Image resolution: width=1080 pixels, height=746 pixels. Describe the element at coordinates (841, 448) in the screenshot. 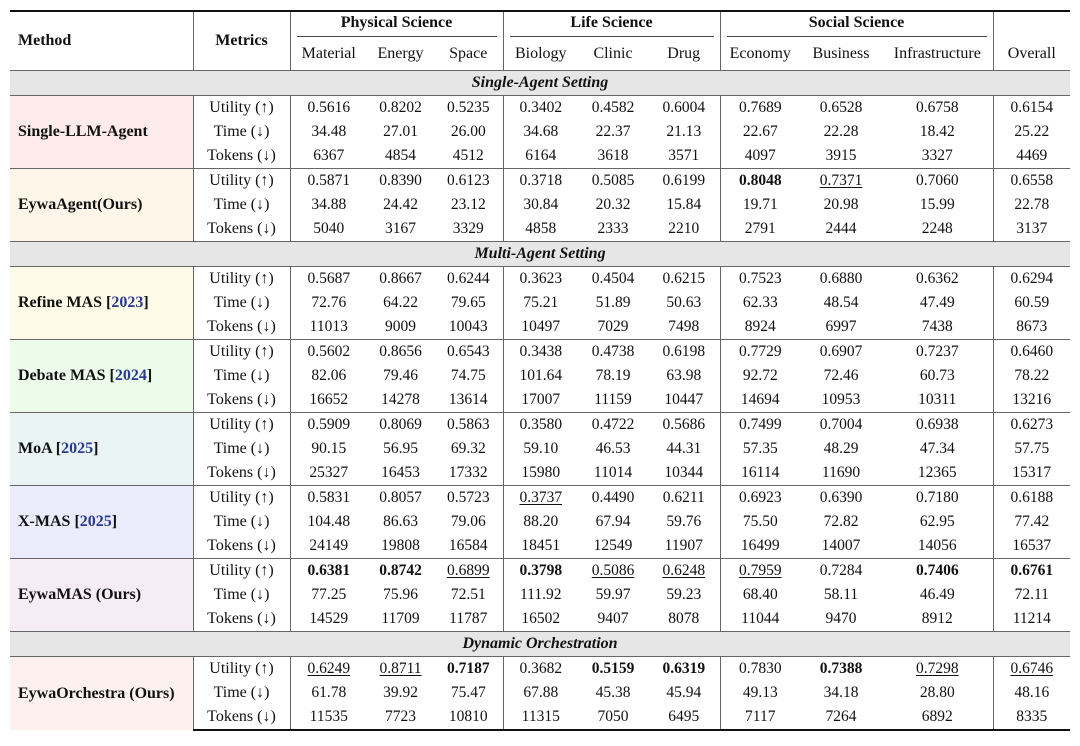

I see `value-cell: 48.29` at that location.